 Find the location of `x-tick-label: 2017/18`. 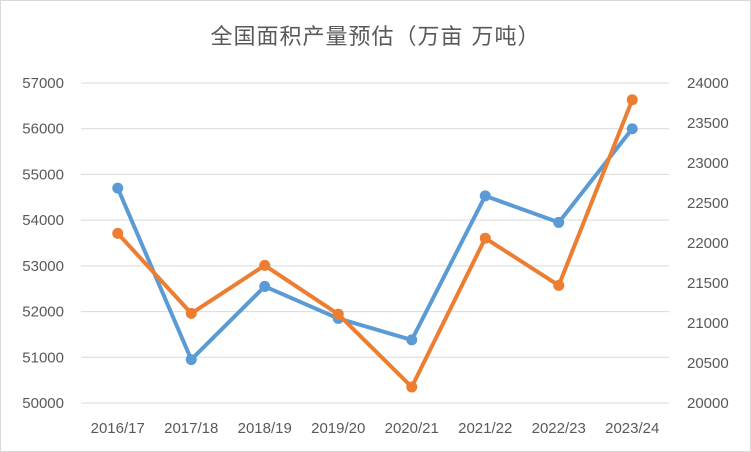

x-tick-label: 2017/18 is located at coordinates (191, 428).